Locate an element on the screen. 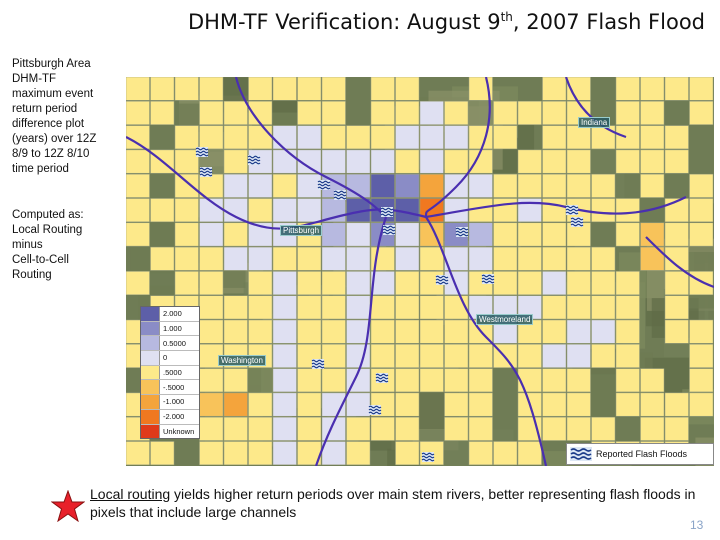 The height and width of the screenshot is (540, 720). description-line: 8/9 to 12Z 8/10 is located at coordinates (51, 154).